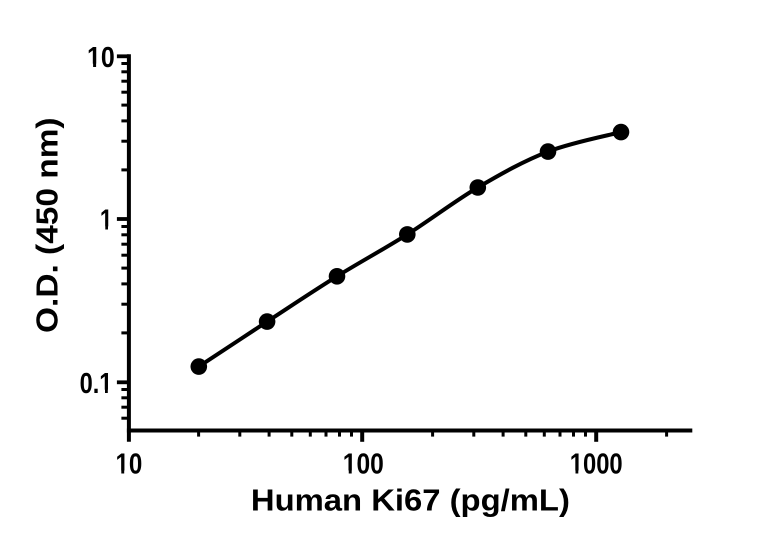  Describe the element at coordinates (363, 464) in the screenshot. I see `svg-text: 100` at that location.